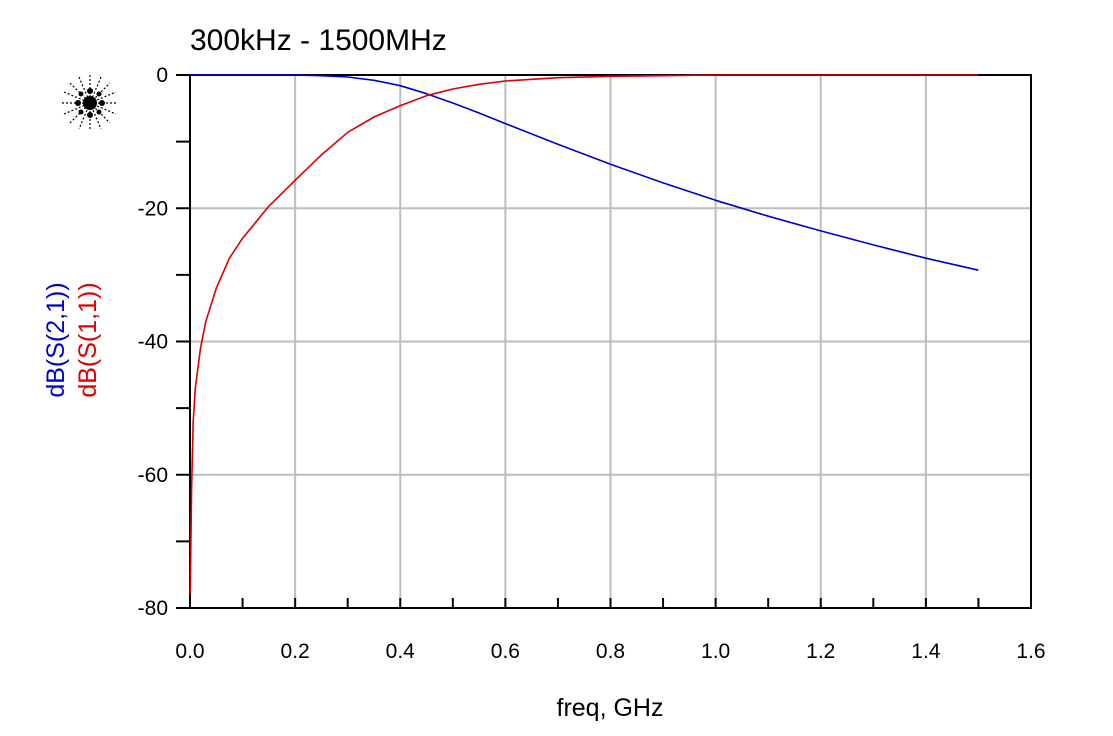  I want to click on y-tick-labels: 0 -20 -40 -60 -80, so click(153, 342).